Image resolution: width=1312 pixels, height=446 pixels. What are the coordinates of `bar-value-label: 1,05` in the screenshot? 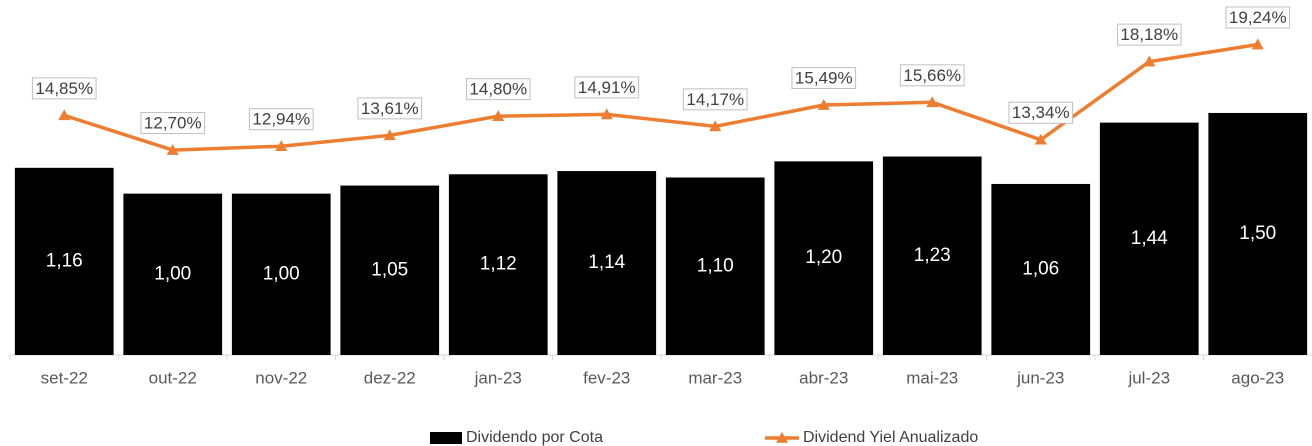 It's located at (389, 269).